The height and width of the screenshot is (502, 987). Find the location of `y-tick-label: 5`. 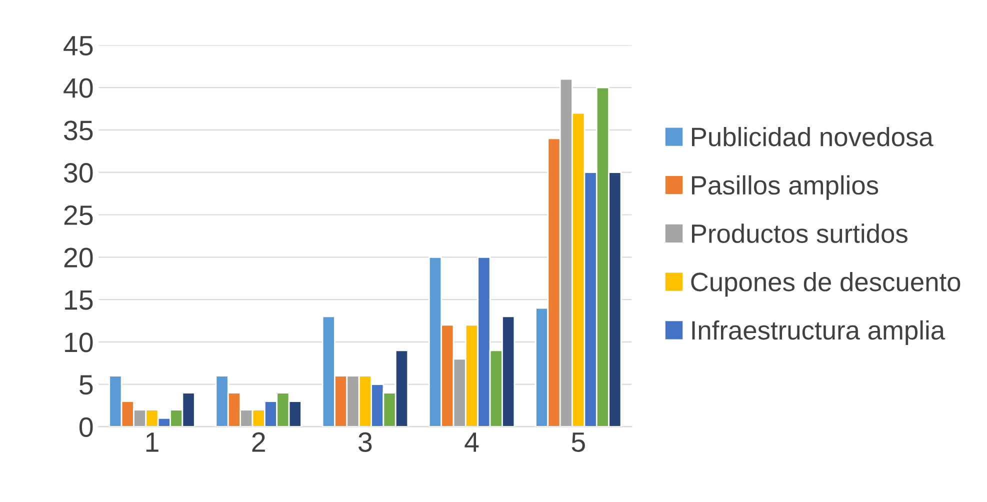

y-tick-label: 5 is located at coordinates (86, 385).